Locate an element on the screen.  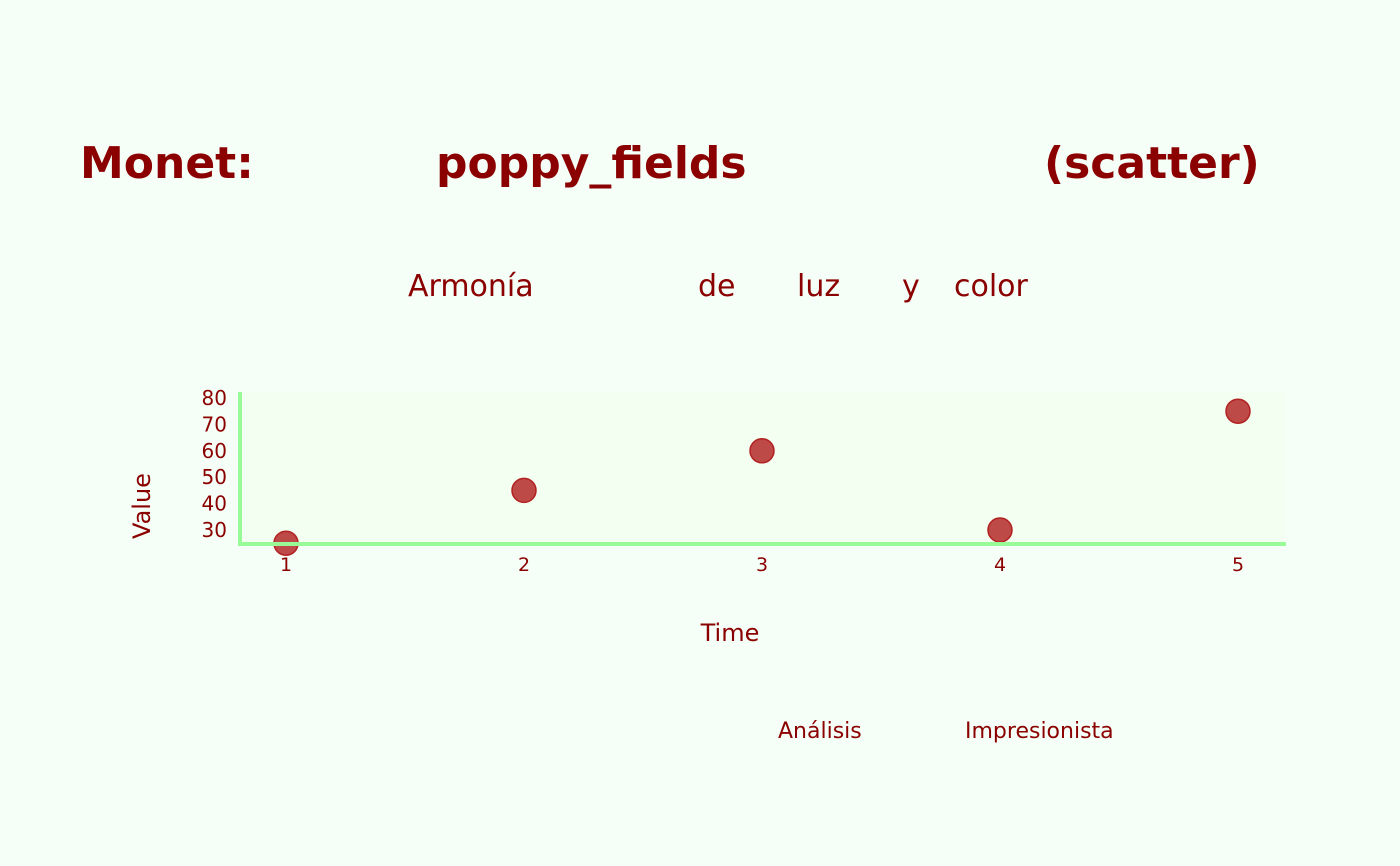
x-tick-label: 1 is located at coordinates (286, 565).